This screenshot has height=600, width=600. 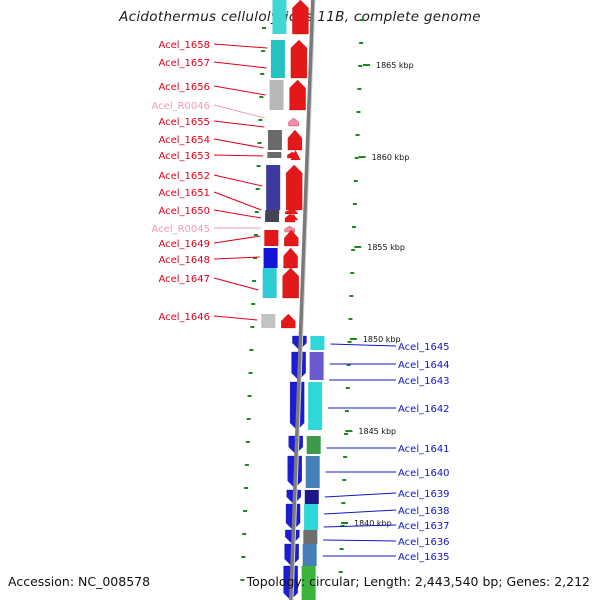 I want to click on scale-label: 1860 kbp, so click(x=391, y=157).